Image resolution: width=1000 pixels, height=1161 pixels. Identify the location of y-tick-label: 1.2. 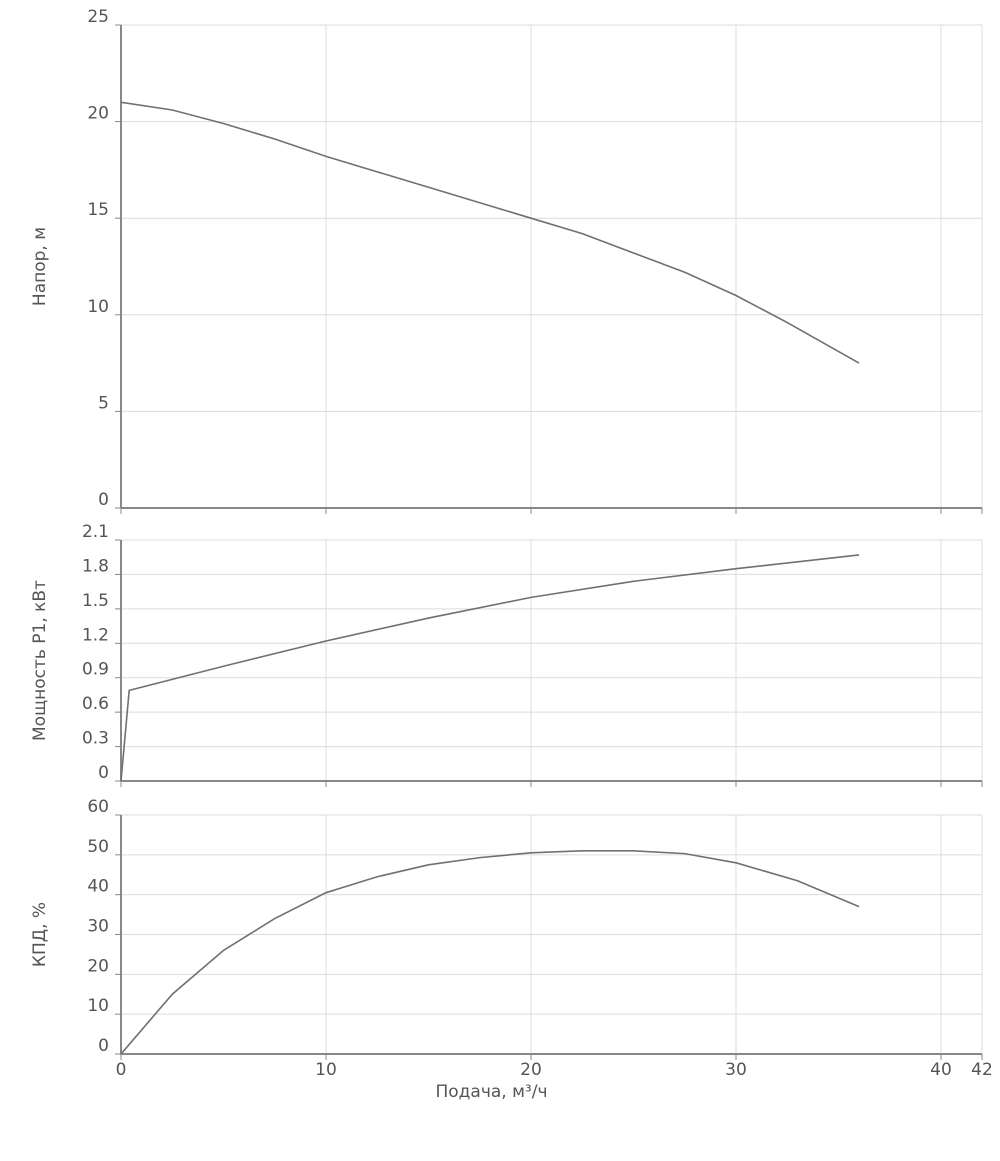
(95, 635).